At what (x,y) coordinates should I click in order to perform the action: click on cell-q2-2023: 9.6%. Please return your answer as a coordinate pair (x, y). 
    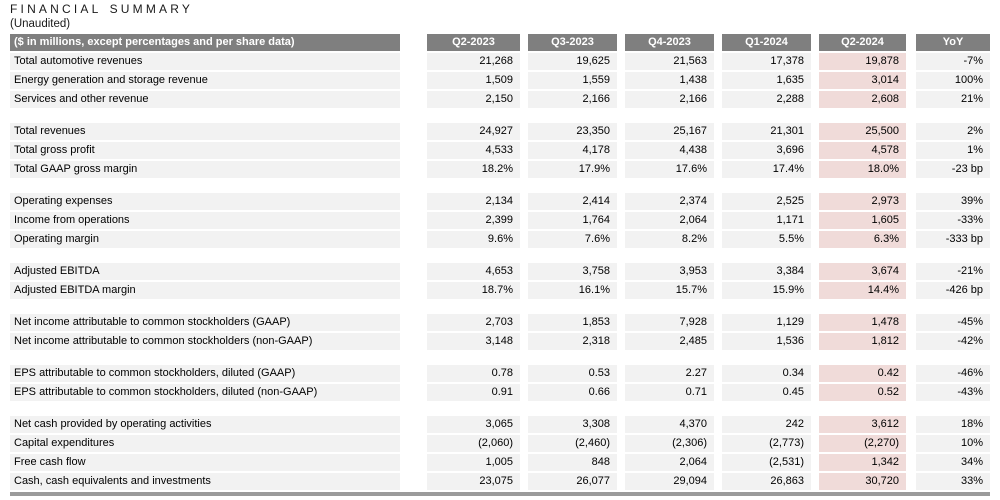
    Looking at the image, I should click on (460, 240).